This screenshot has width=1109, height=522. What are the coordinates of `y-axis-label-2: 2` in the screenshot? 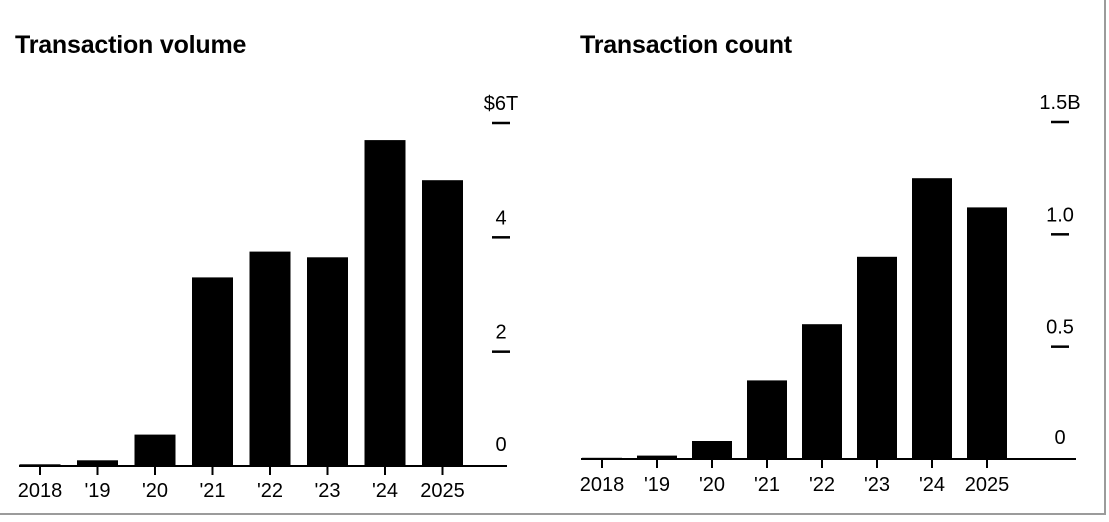 It's located at (500, 333).